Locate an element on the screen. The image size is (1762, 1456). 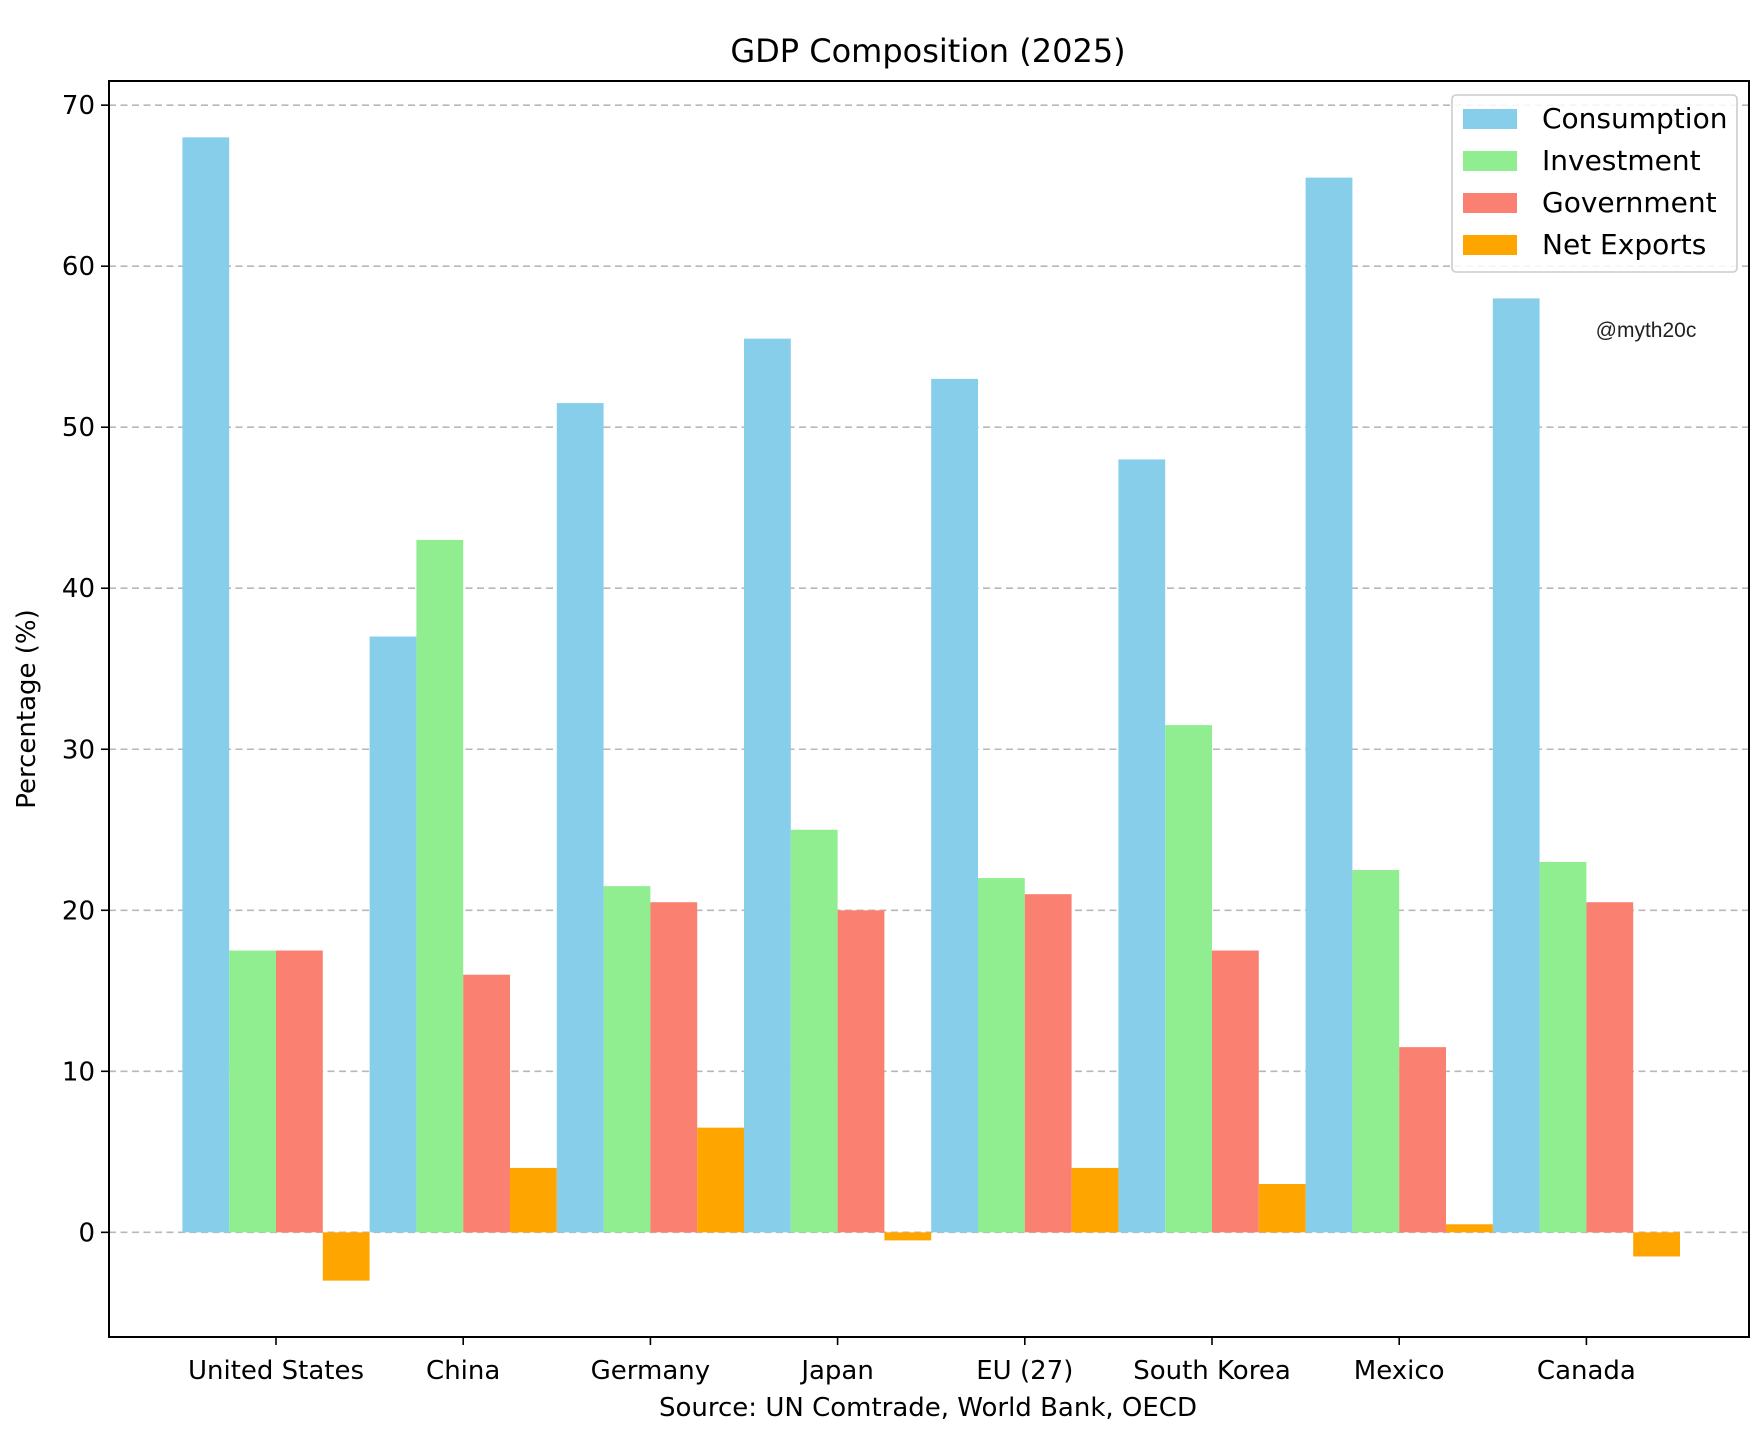
bar-investment-canada is located at coordinates (1563, 1047).